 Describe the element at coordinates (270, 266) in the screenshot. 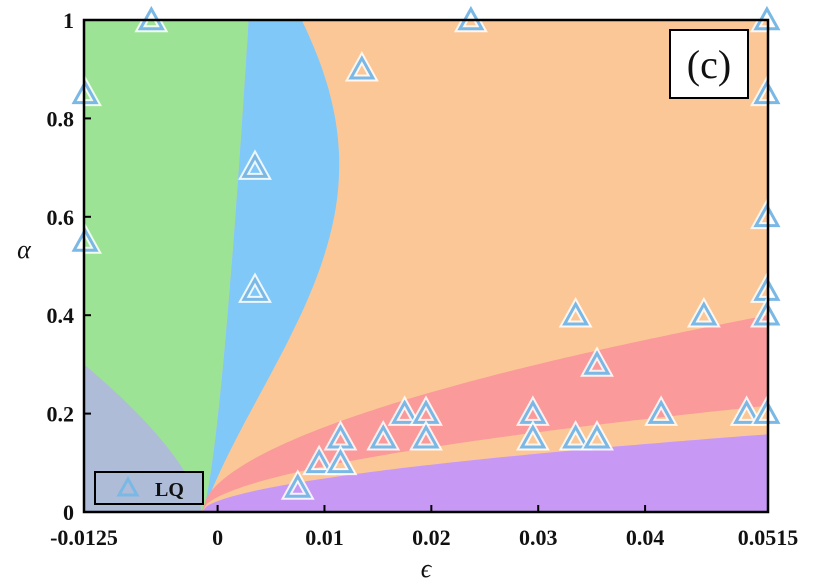

I see `blue-region` at that location.